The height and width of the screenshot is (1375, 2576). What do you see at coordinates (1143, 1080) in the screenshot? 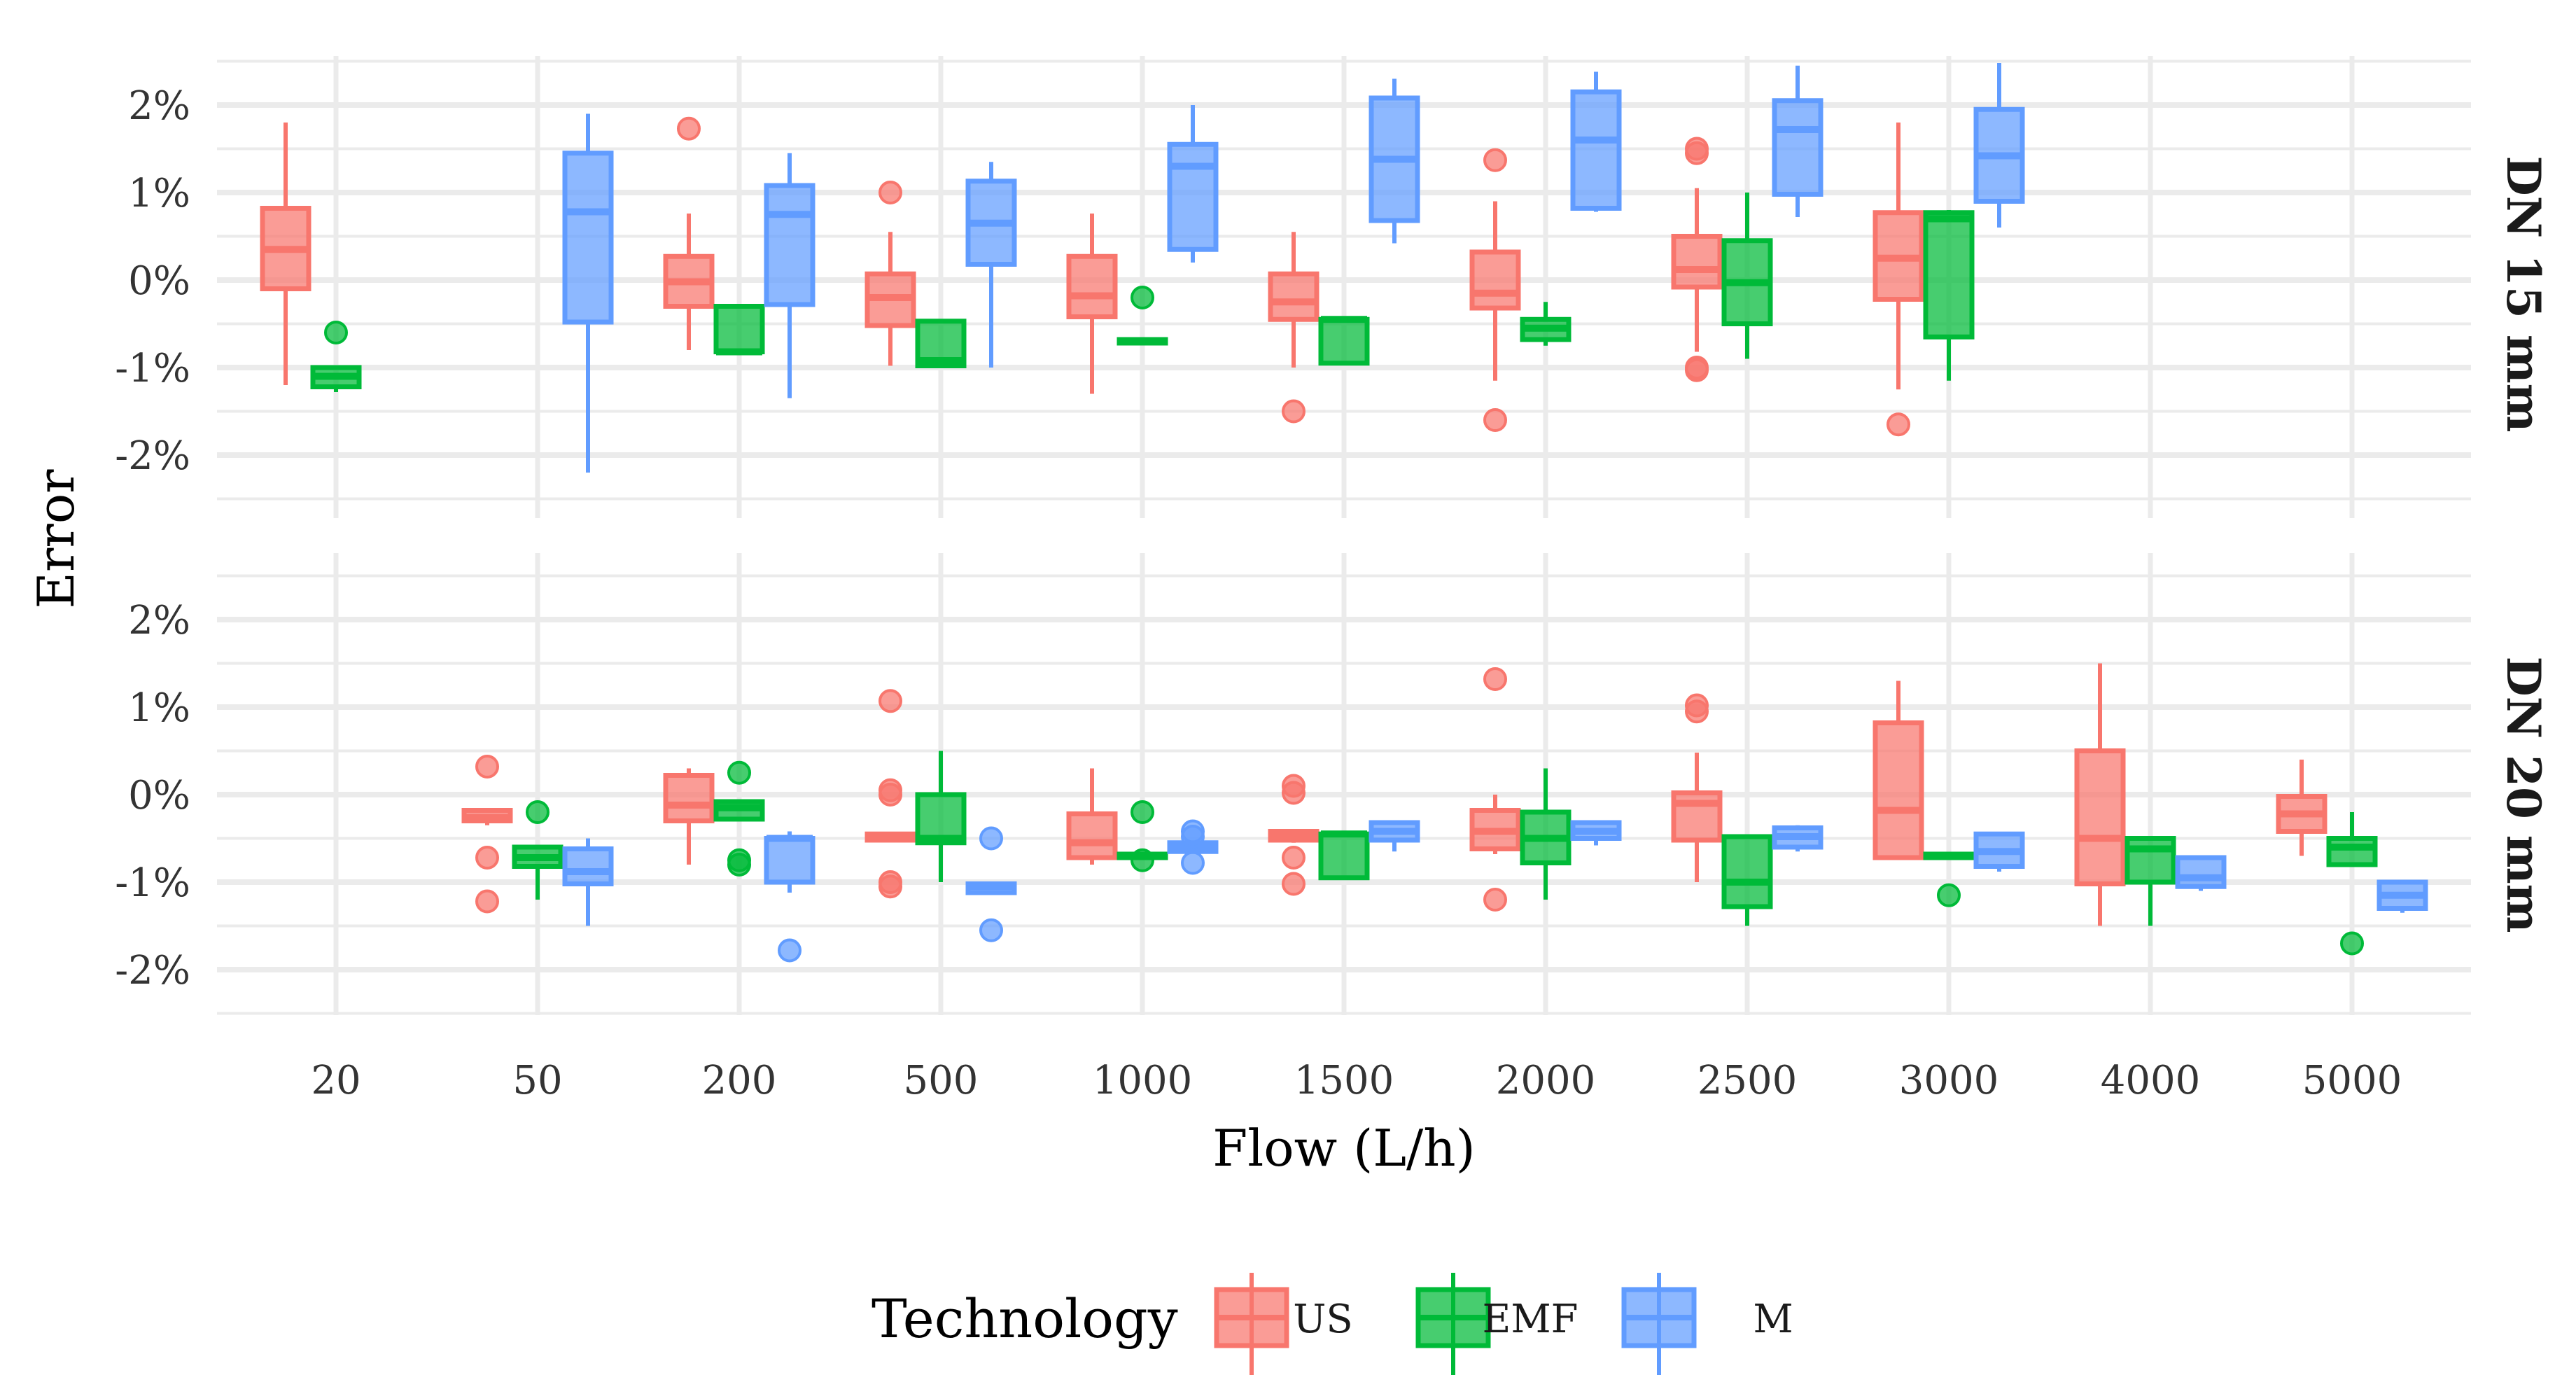
I see `x-tick-label: 1000` at bounding box center [1143, 1080].